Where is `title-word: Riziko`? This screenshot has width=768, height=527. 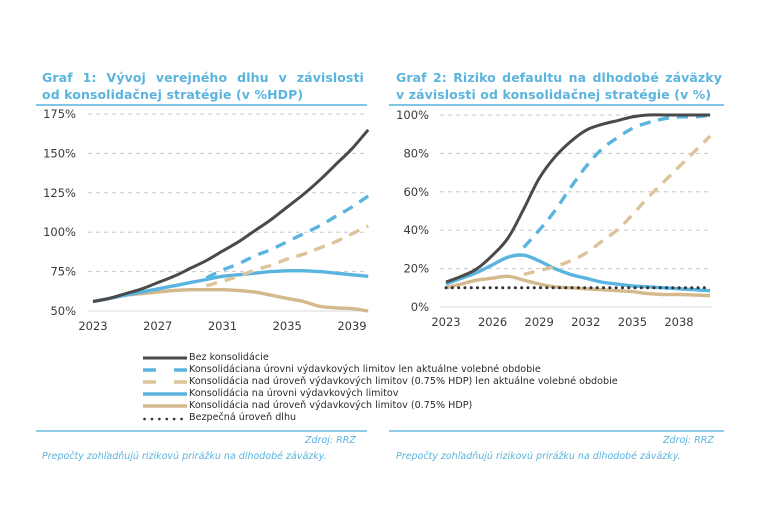
title-word: Riziko is located at coordinates (474, 77).